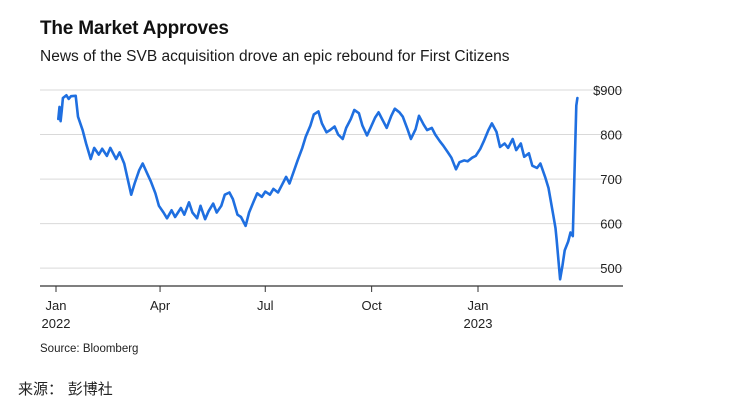 Image resolution: width=740 pixels, height=416 pixels. I want to click on x-tick-label: Oct, so click(372, 305).